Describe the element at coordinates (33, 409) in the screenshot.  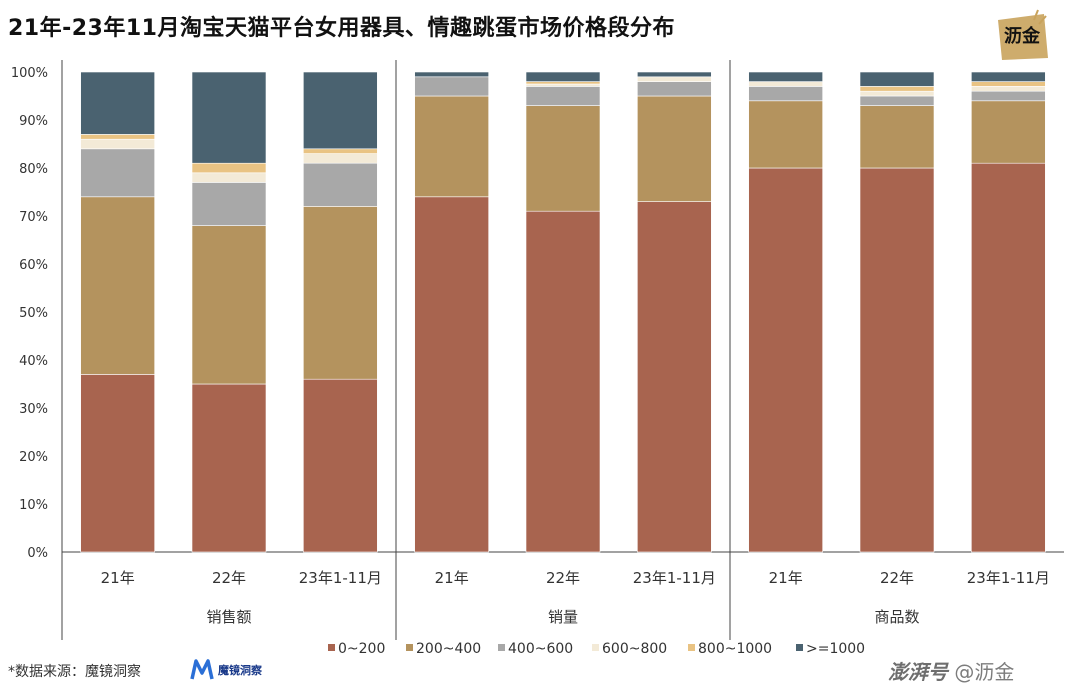
I see `y-tick-label: 30%` at that location.